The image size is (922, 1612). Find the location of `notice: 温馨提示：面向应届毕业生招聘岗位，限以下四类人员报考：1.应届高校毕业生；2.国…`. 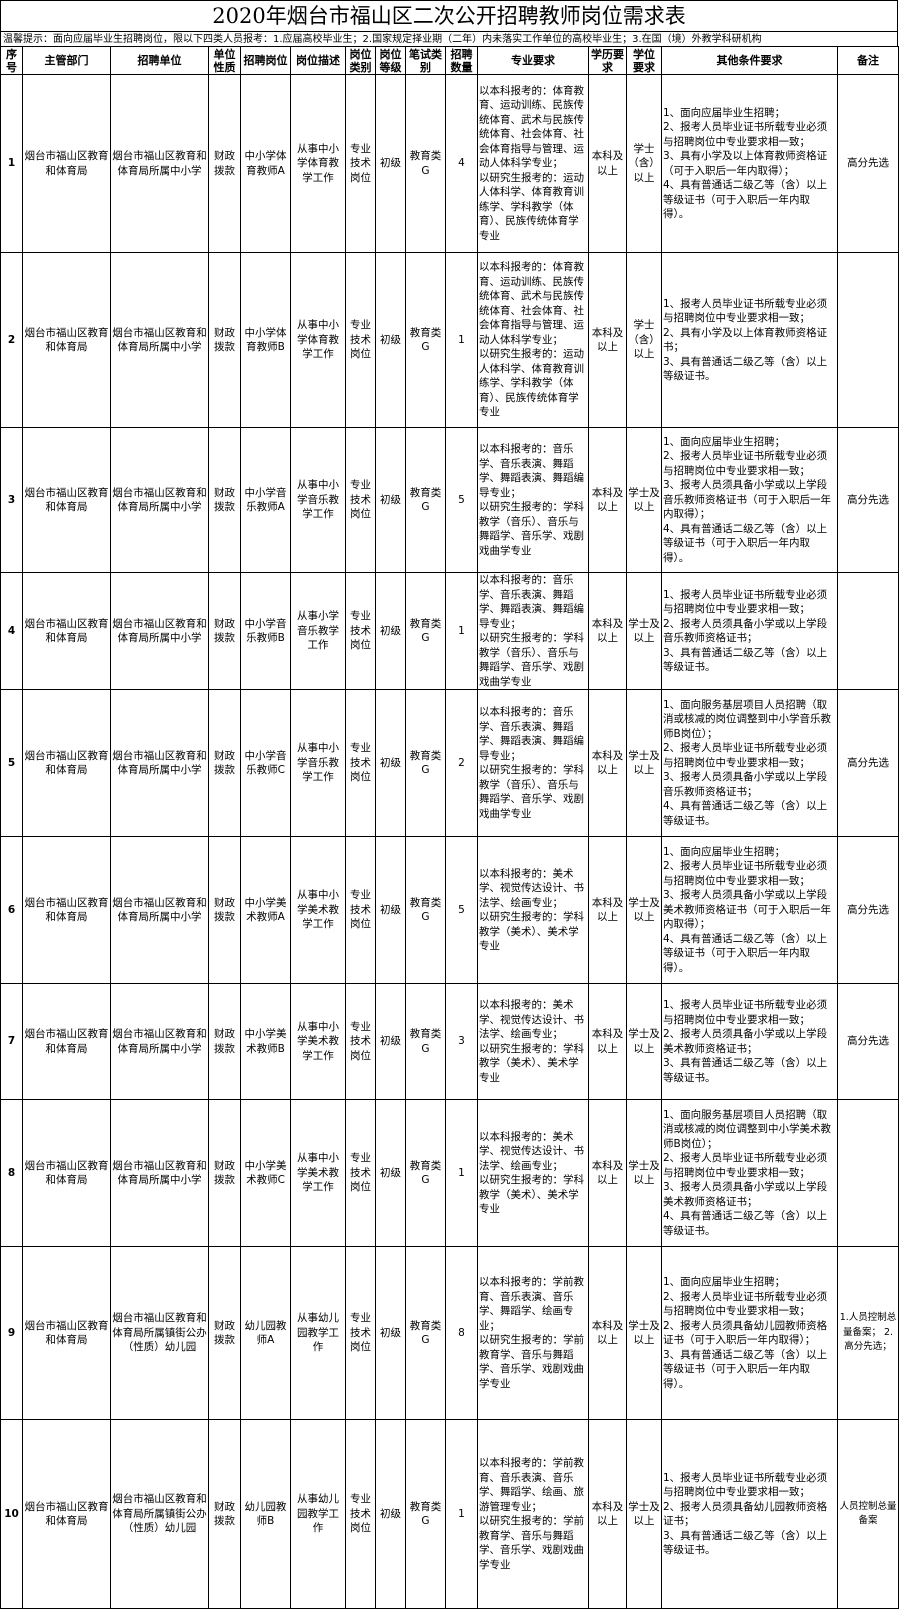

notice: 温馨提示：面向应届毕业生招聘岗位，限以下四类人员报考：1.应届高校毕业生；2.国… is located at coordinates (449, 38).